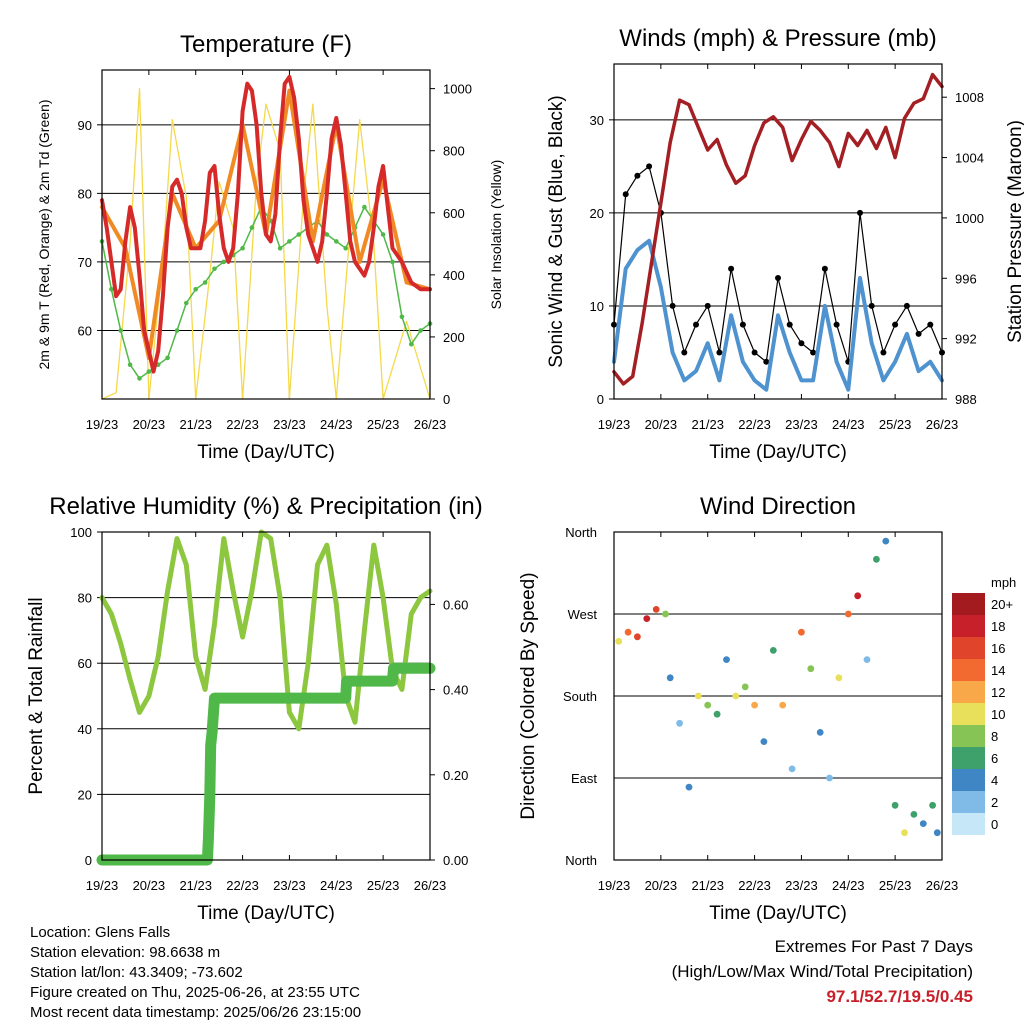 The width and height of the screenshot is (1024, 1024). I want to click on y-right-tick-label: 0, so click(446, 399).